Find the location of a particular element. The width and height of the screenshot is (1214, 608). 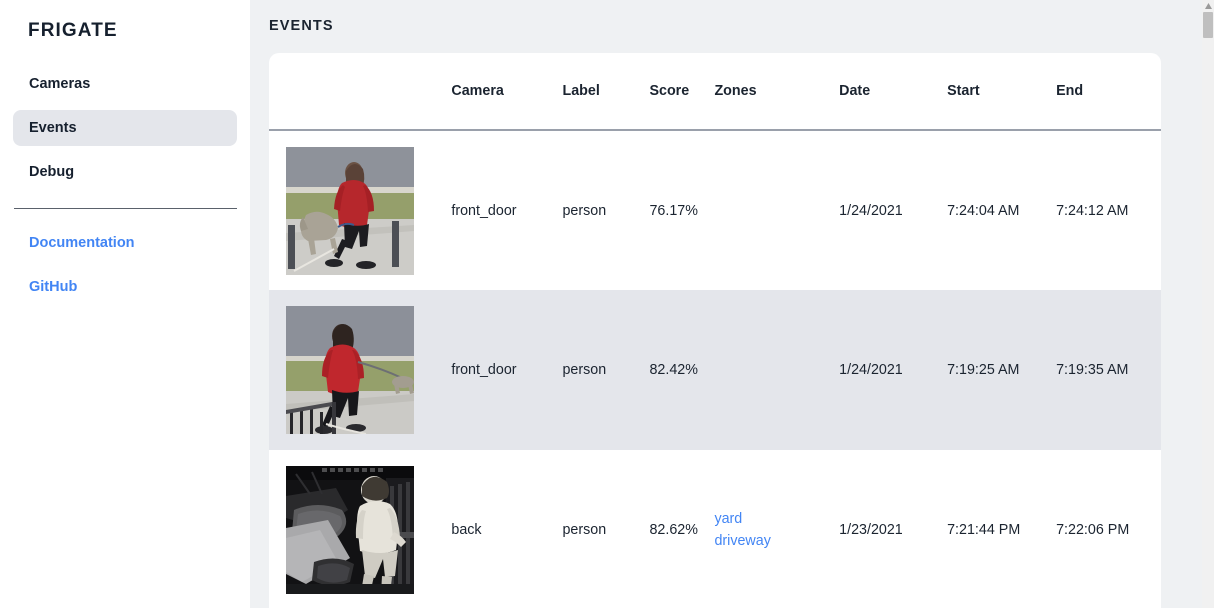

column-header-label: Label is located at coordinates (581, 91).